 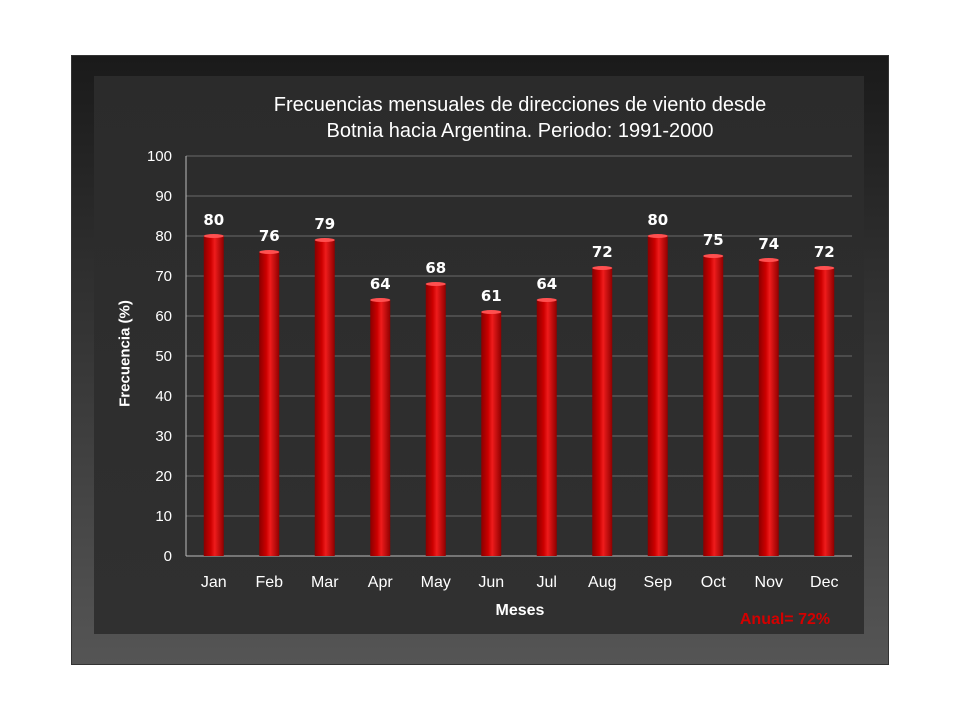 What do you see at coordinates (491, 434) in the screenshot?
I see `bar-jun` at bounding box center [491, 434].